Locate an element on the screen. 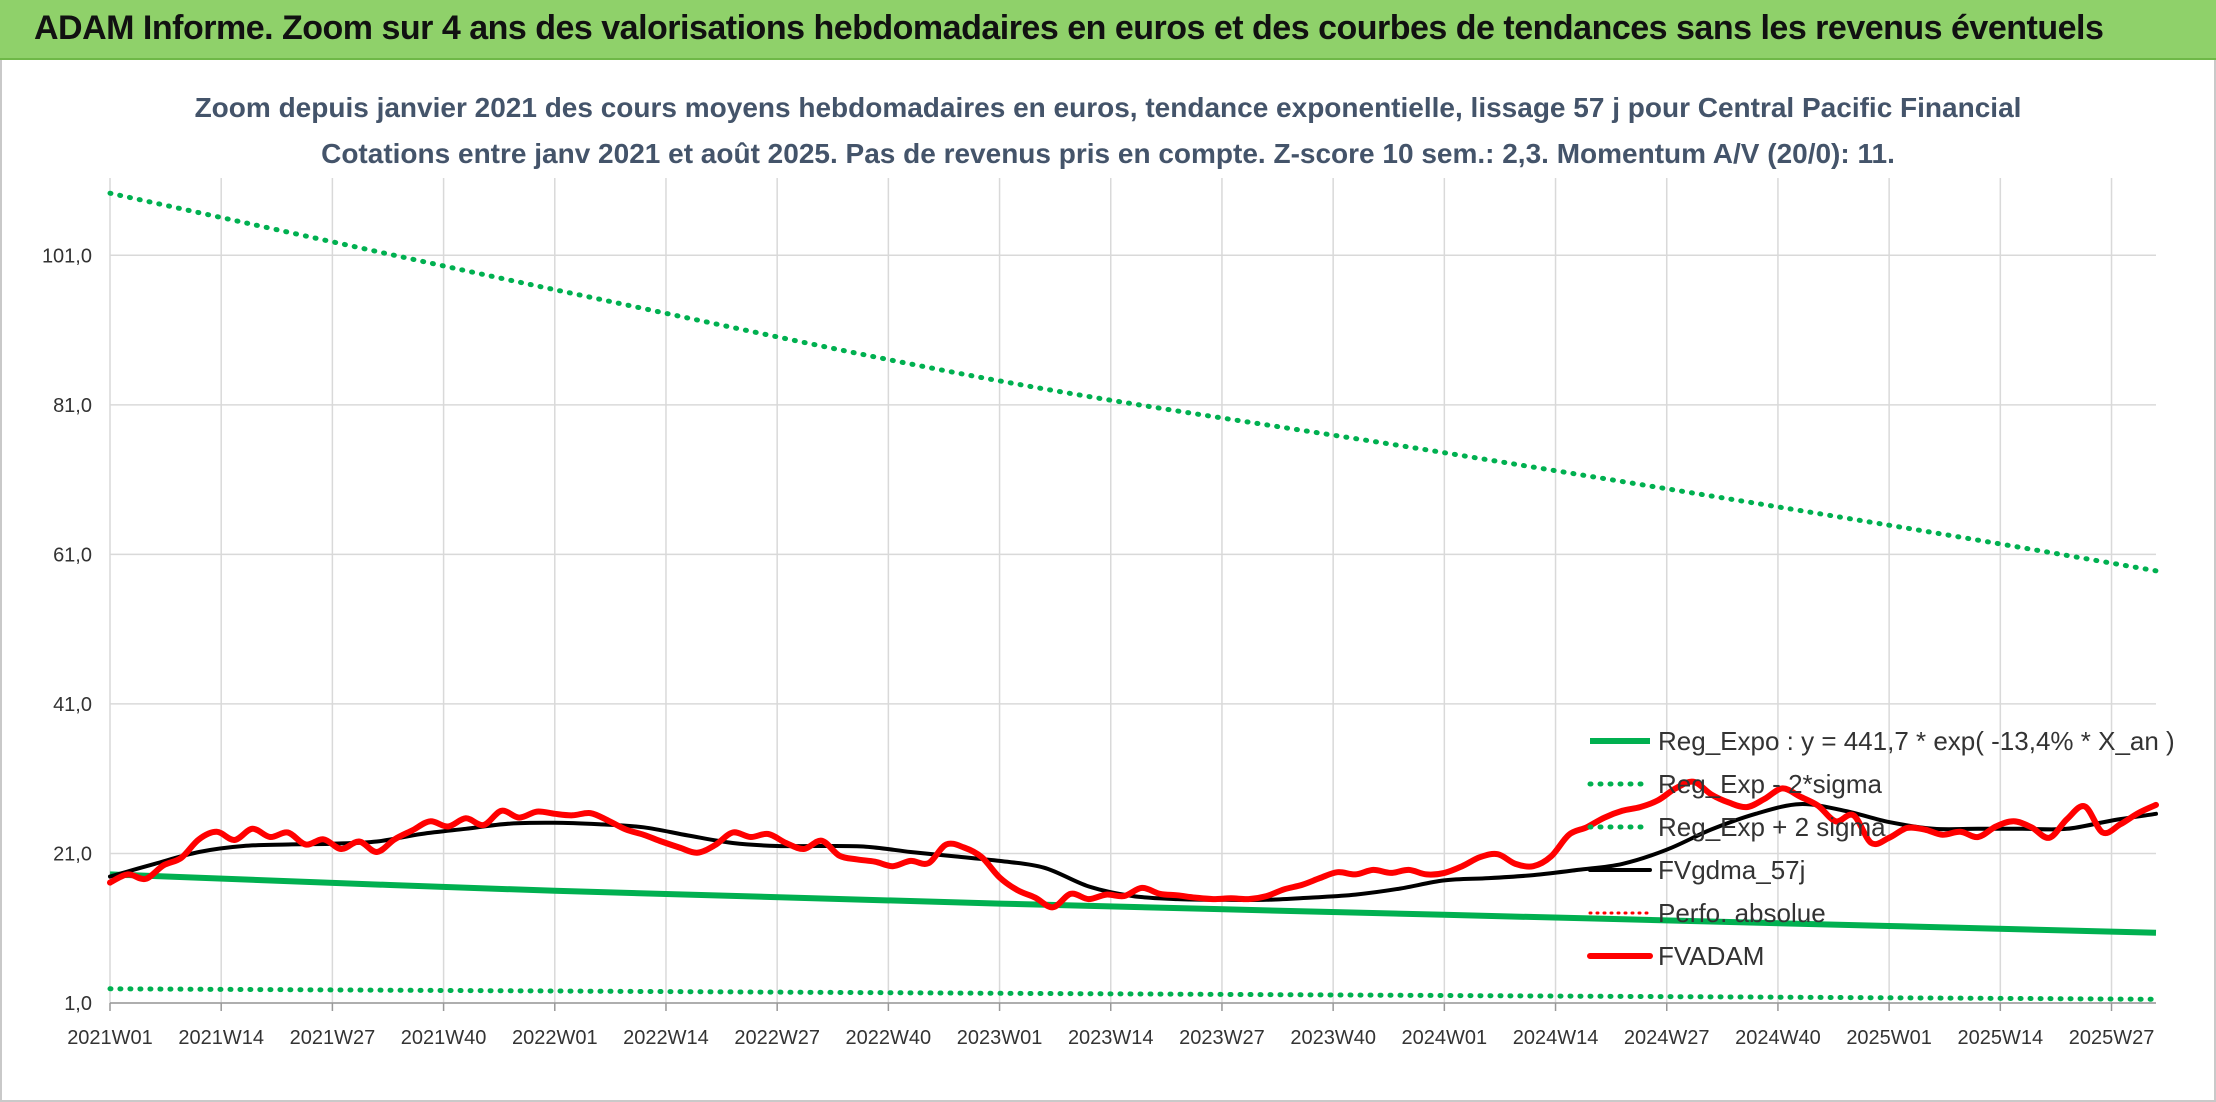 The height and width of the screenshot is (1102, 2216). x-tick-label: 2024W14 is located at coordinates (1556, 1038).